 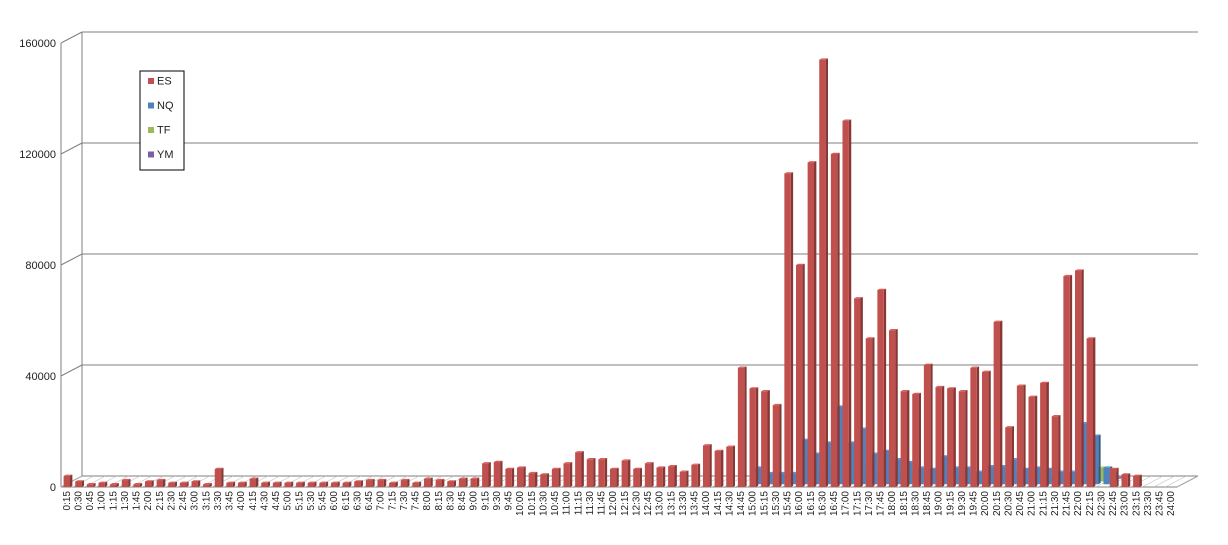 What do you see at coordinates (78, 501) in the screenshot?
I see `x-tick-label: 0:30` at bounding box center [78, 501].